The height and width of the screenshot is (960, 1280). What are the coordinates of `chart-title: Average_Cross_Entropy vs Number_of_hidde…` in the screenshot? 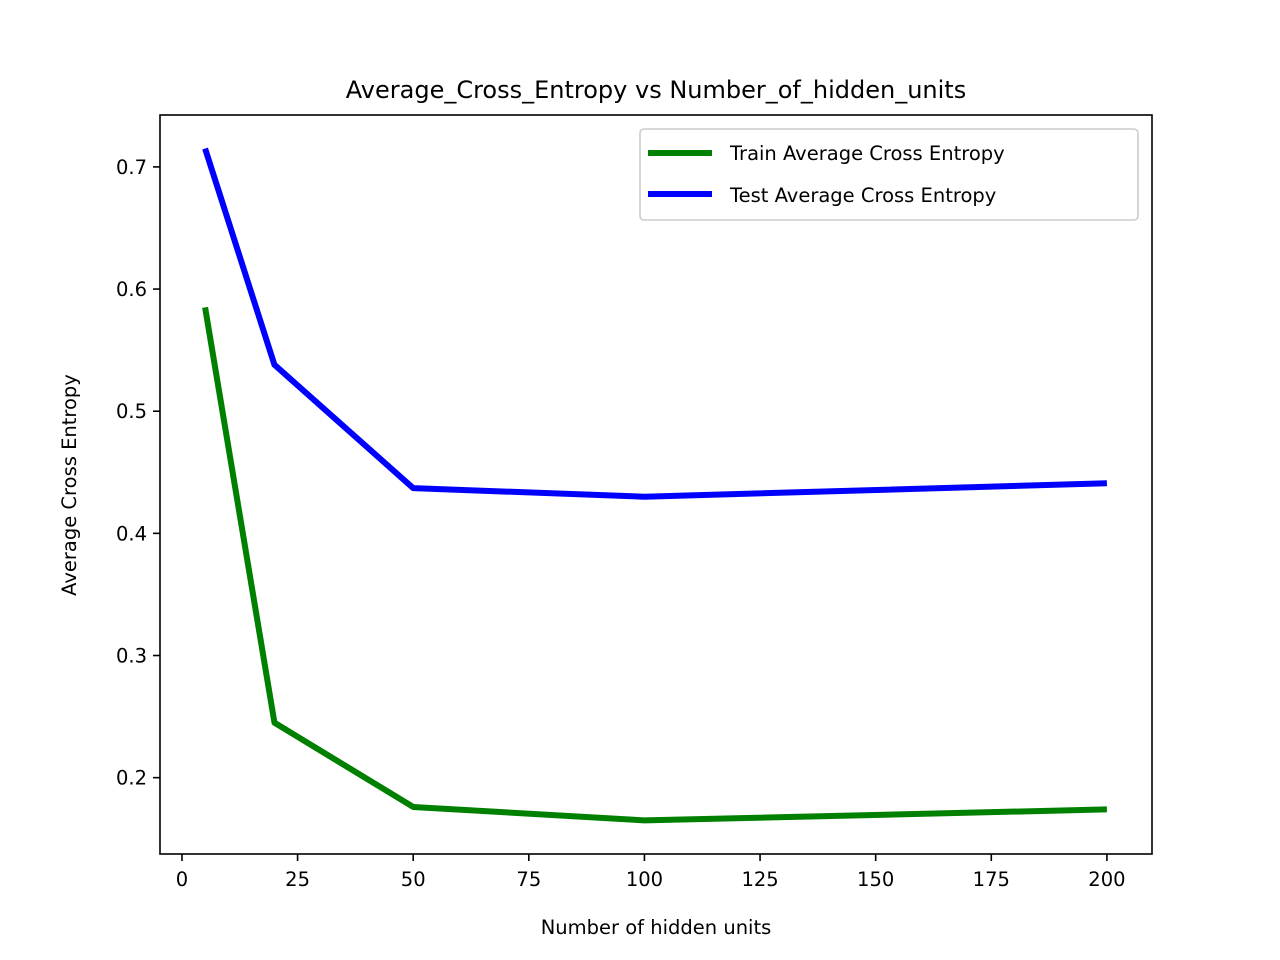 It's located at (656, 90).